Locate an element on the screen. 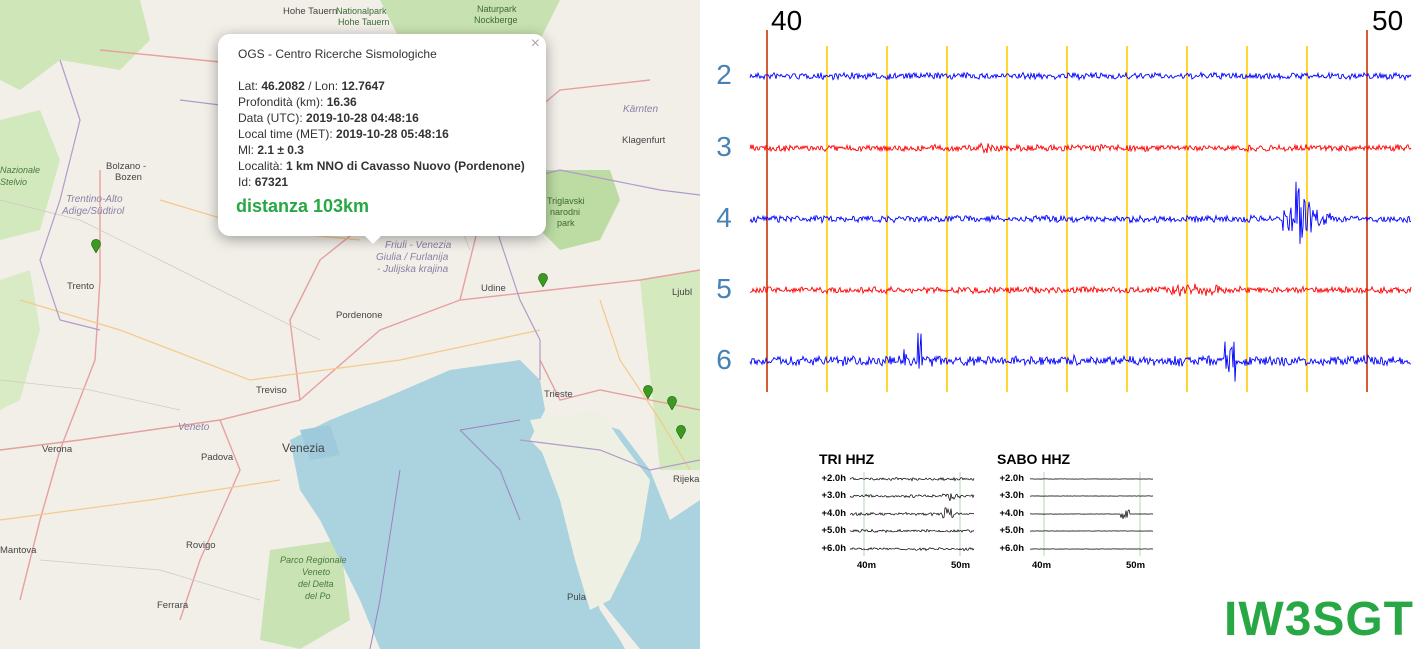 The image size is (1428, 649). label-fvg-1: Friuli - Venezia is located at coordinates (418, 245).